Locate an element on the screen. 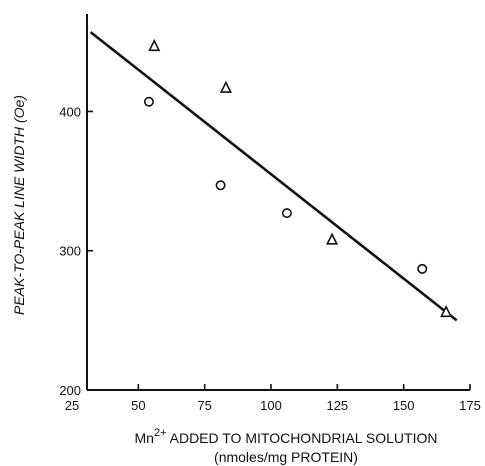 This screenshot has width=485, height=466. x-axis-label-superscript: 2+ is located at coordinates (160, 433).